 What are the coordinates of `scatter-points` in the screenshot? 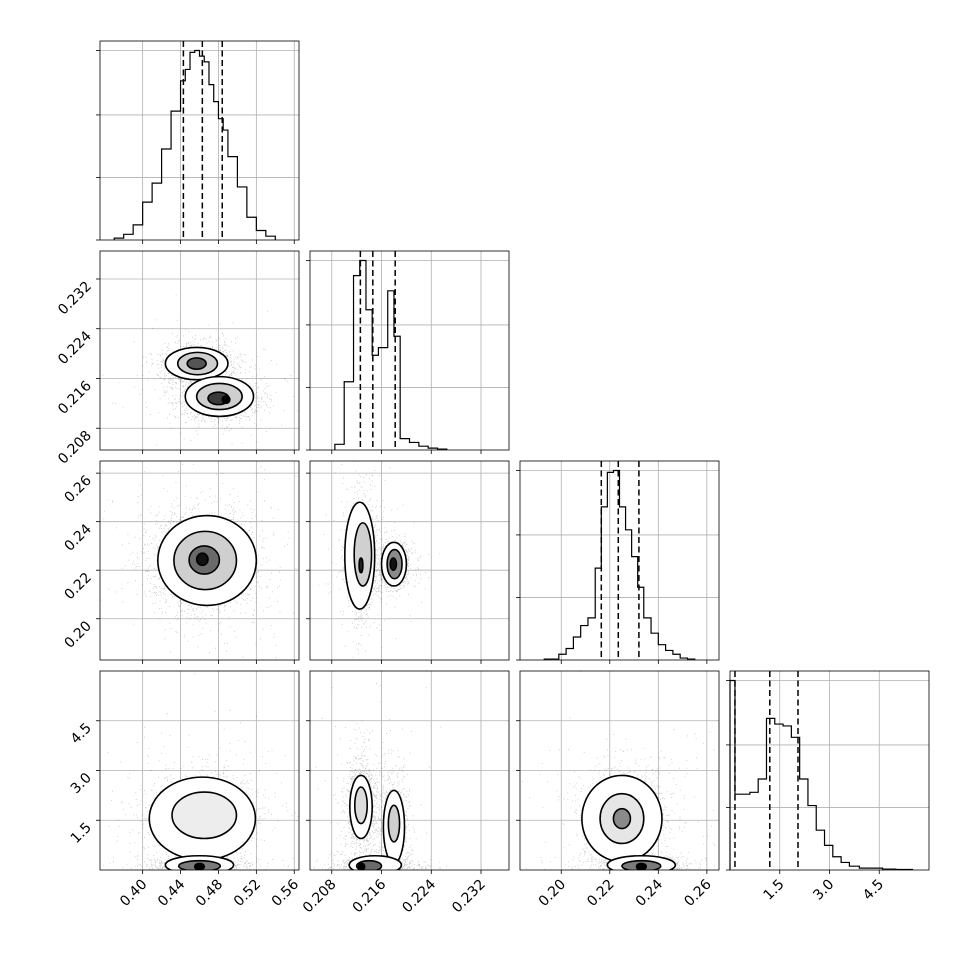 It's located at (379, 559).